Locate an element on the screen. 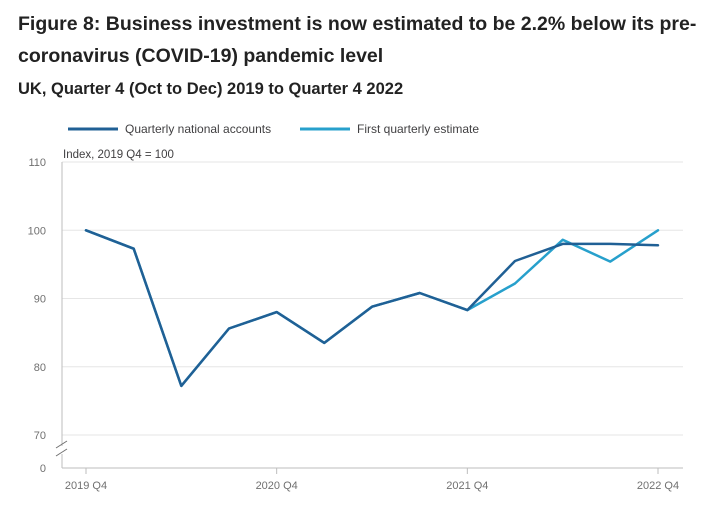 The image size is (715, 507). y-tick-label-100: 100 is located at coordinates (37, 231).